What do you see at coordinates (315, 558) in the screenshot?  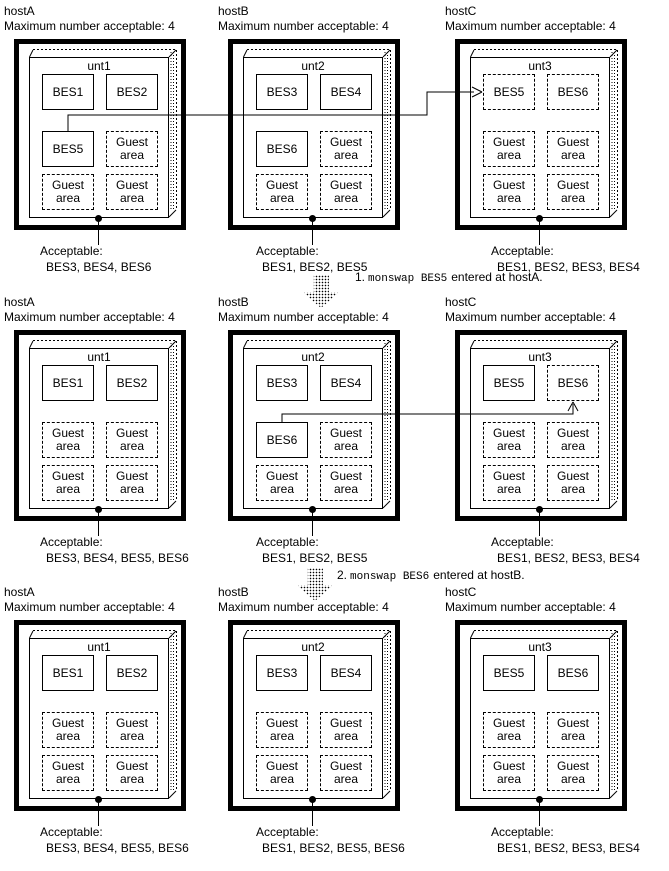 I see `acceptable-list: BES1, BES2, BES5` at bounding box center [315, 558].